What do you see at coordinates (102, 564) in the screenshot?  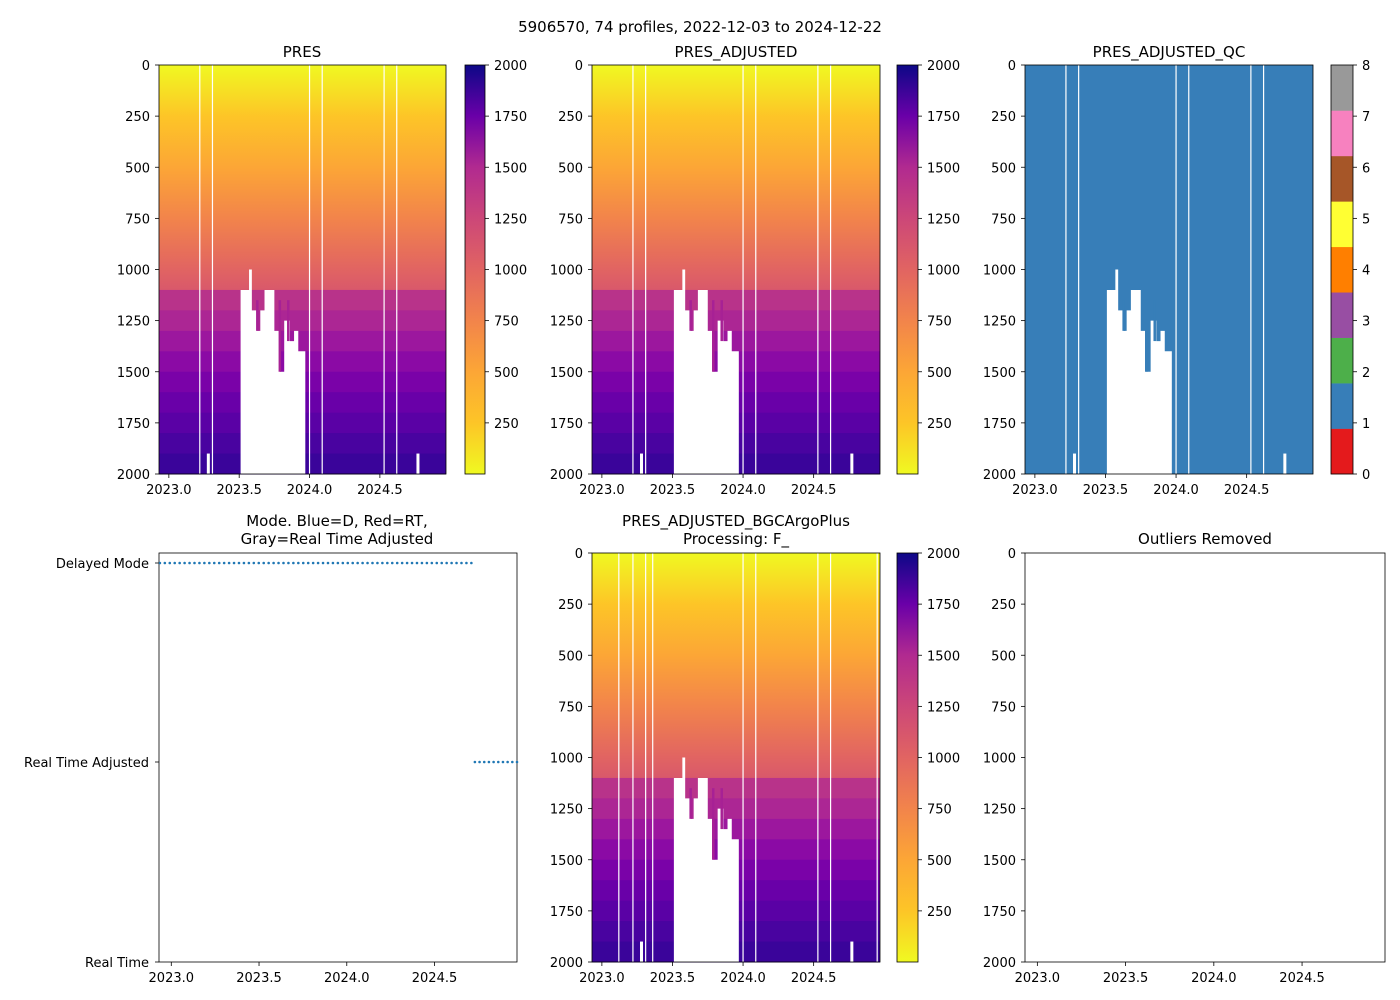 I see `mode-y-tick-label: Delayed Mode` at bounding box center [102, 564].